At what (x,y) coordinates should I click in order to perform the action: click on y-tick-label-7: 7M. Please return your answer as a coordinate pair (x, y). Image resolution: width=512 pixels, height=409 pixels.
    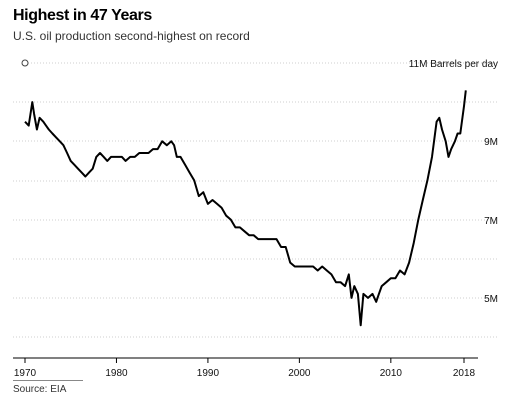
    Looking at the image, I should click on (491, 221).